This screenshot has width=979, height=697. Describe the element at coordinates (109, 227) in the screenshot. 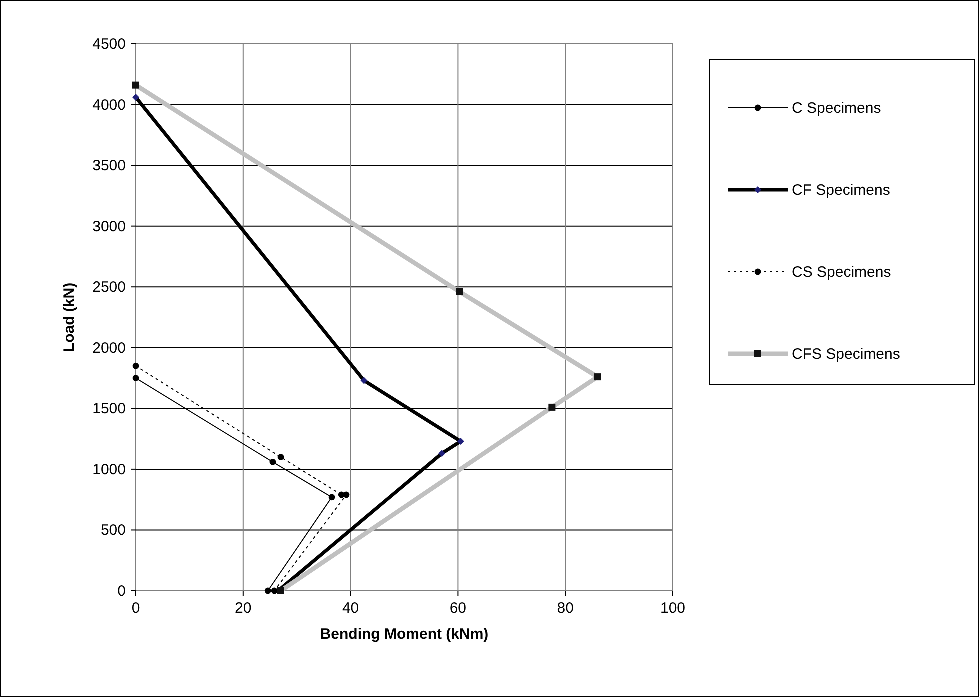

I see `y-tick-label: 3000` at that location.